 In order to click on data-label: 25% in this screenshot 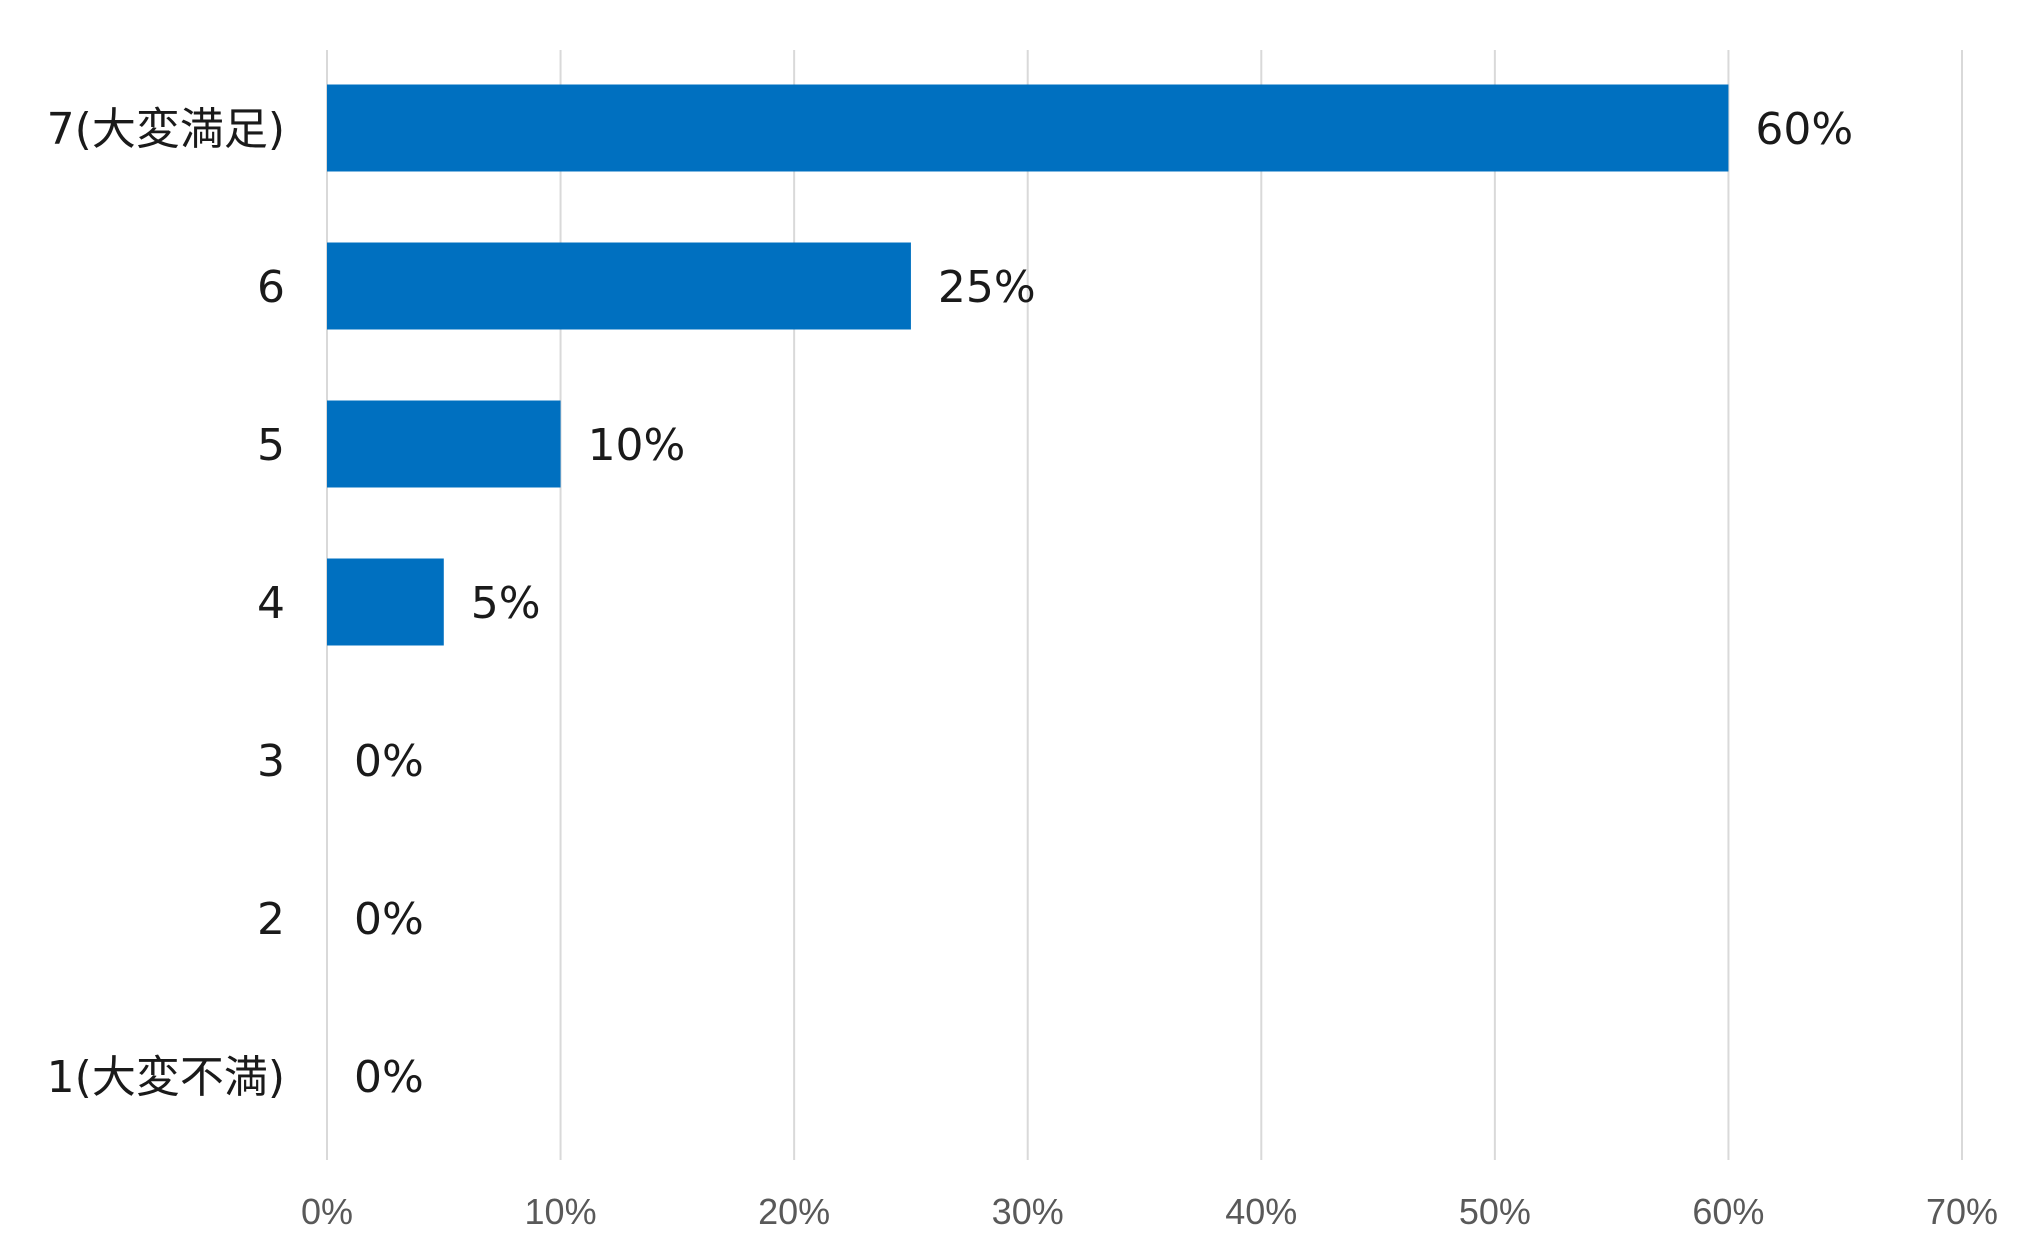, I will do `click(987, 287)`.